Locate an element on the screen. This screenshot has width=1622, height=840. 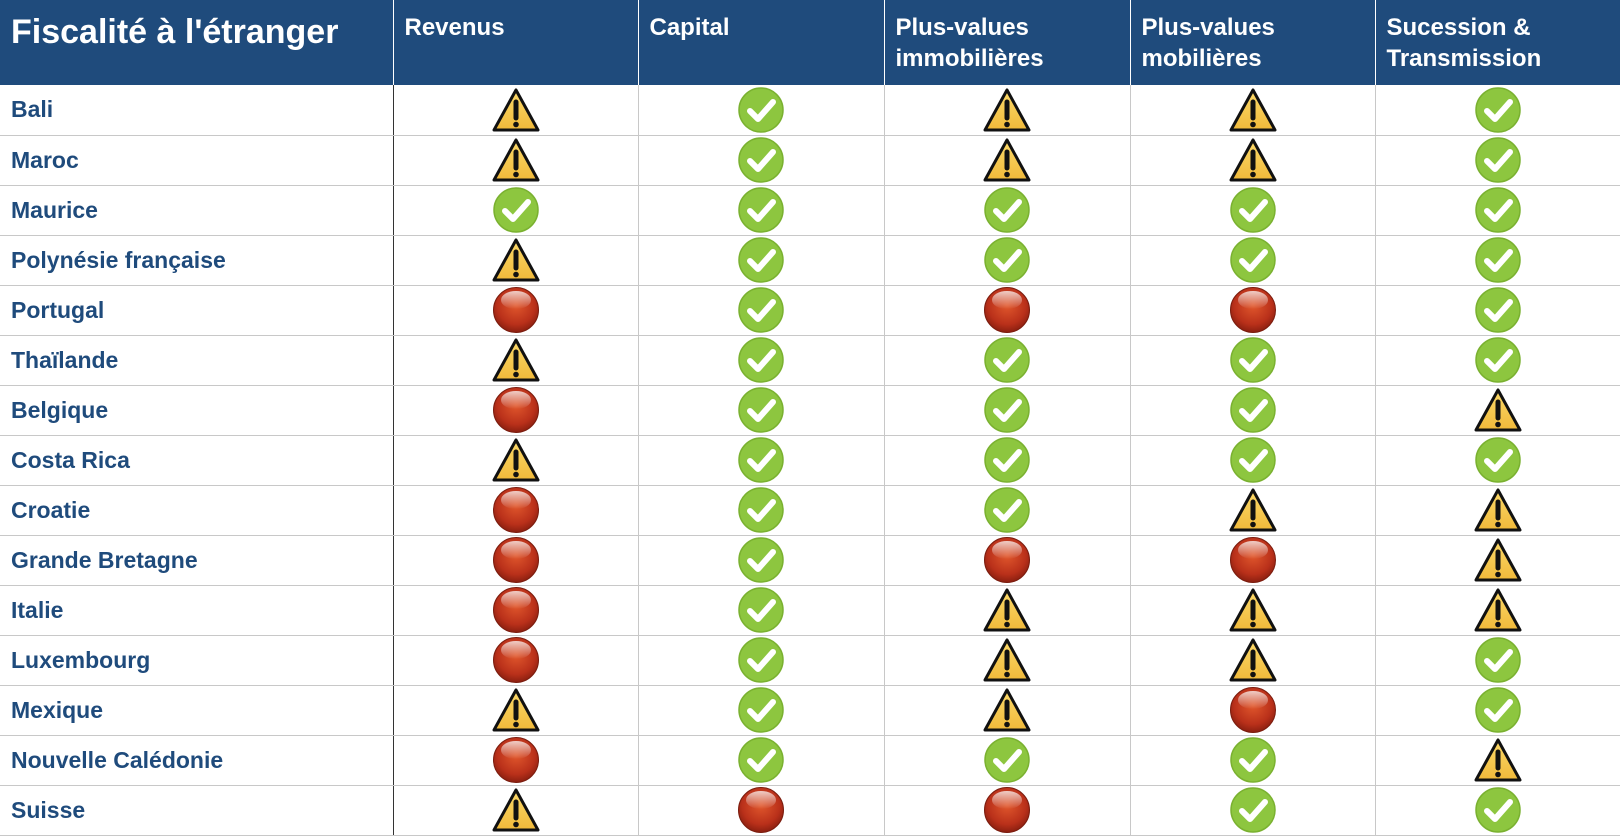
table-row: Luxembourg is located at coordinates (810, 660).